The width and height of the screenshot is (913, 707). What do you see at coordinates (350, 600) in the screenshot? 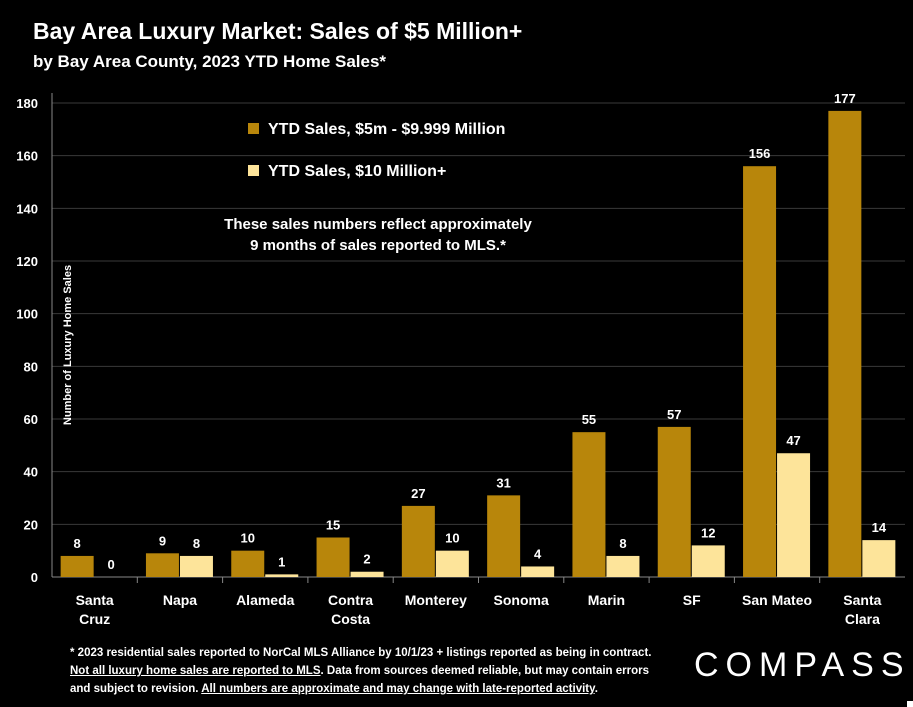
I see `x-tick-label: Contra` at bounding box center [350, 600].